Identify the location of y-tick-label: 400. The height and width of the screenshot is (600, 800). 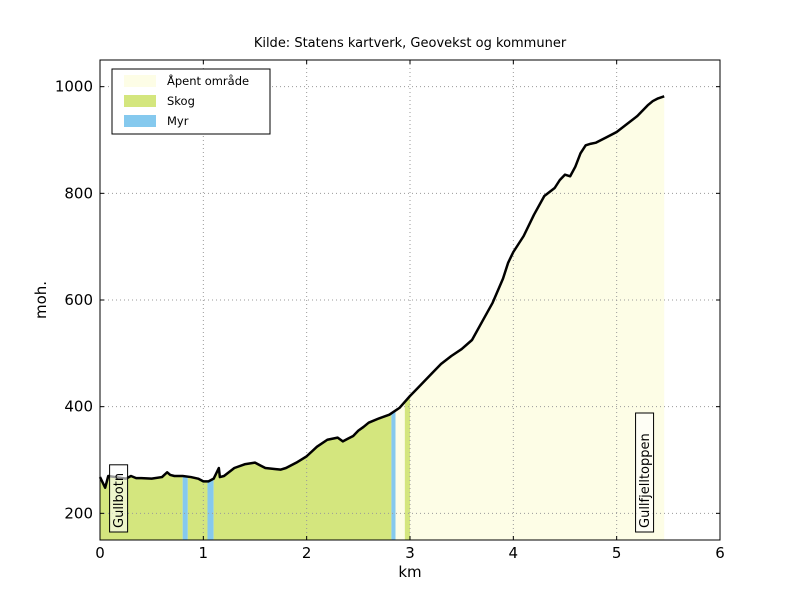
(78, 407).